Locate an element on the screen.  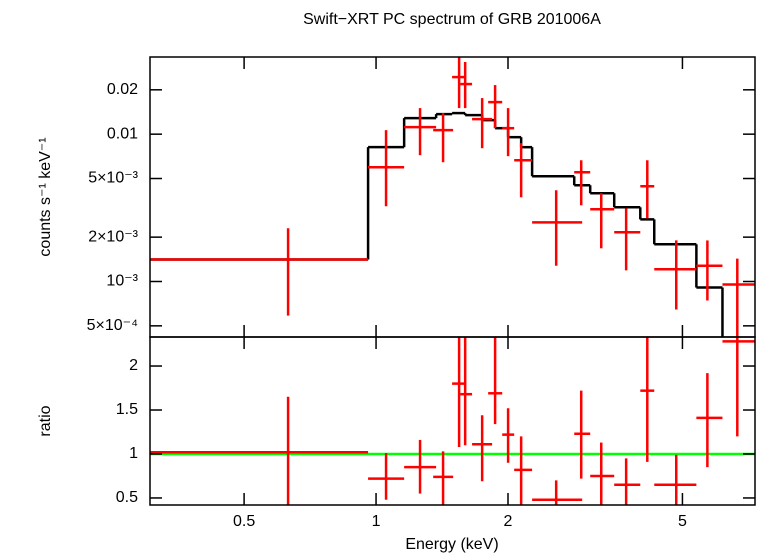
y-tick-label: 1 is located at coordinates (133, 453).